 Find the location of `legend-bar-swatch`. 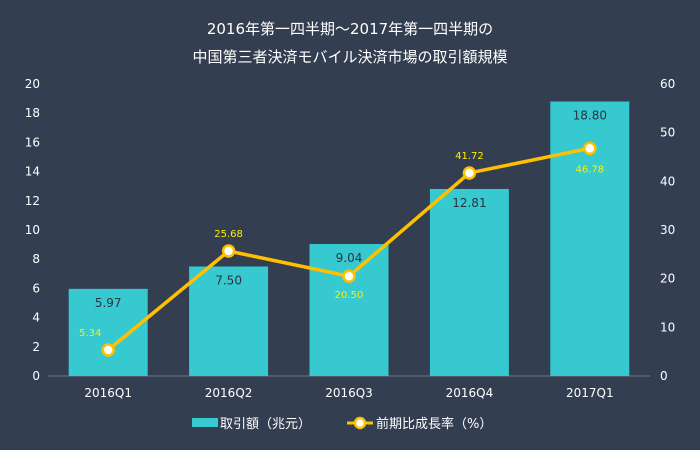

legend-bar-swatch is located at coordinates (205, 422).